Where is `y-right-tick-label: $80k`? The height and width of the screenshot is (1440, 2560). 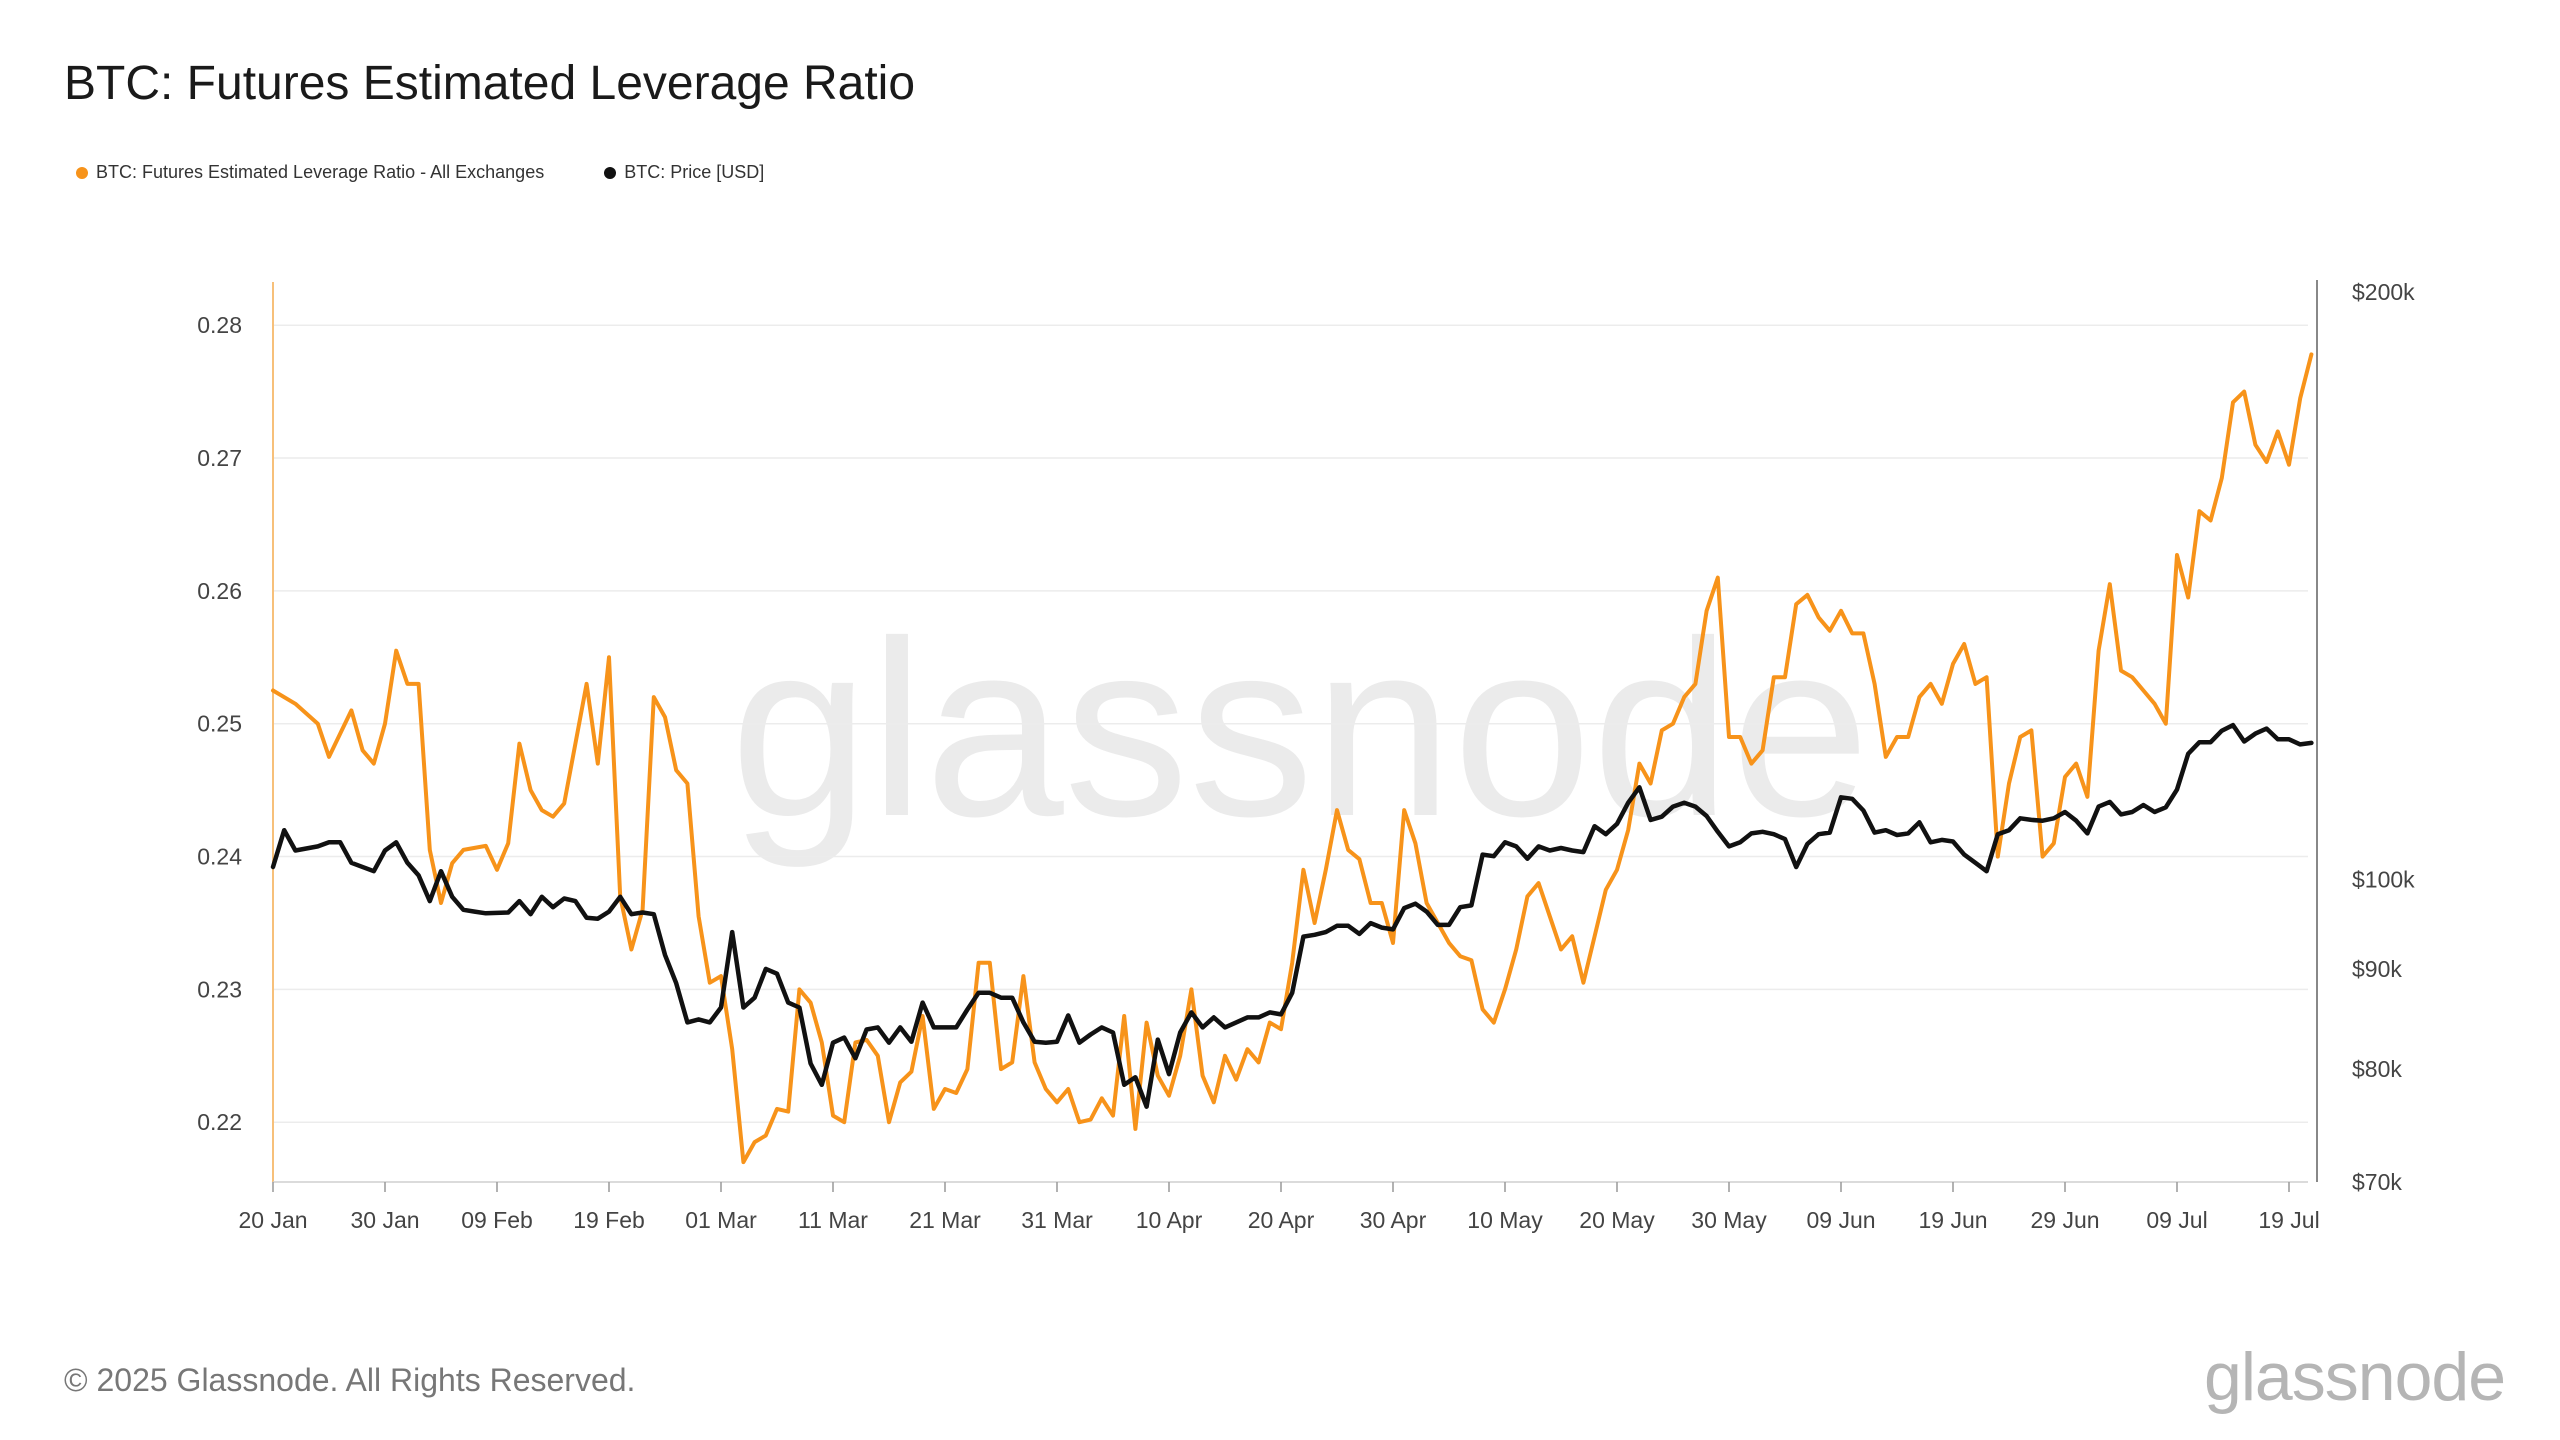 y-right-tick-label: $80k is located at coordinates (2377, 1069).